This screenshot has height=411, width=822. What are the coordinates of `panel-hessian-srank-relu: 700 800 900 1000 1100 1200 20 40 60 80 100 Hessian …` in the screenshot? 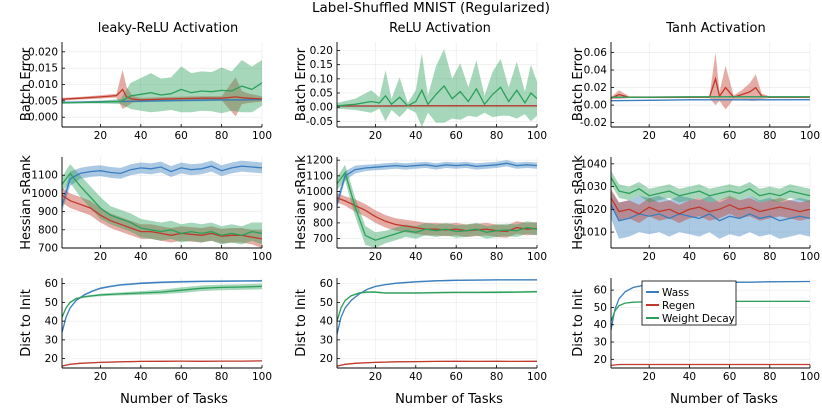 It's located at (420, 209).